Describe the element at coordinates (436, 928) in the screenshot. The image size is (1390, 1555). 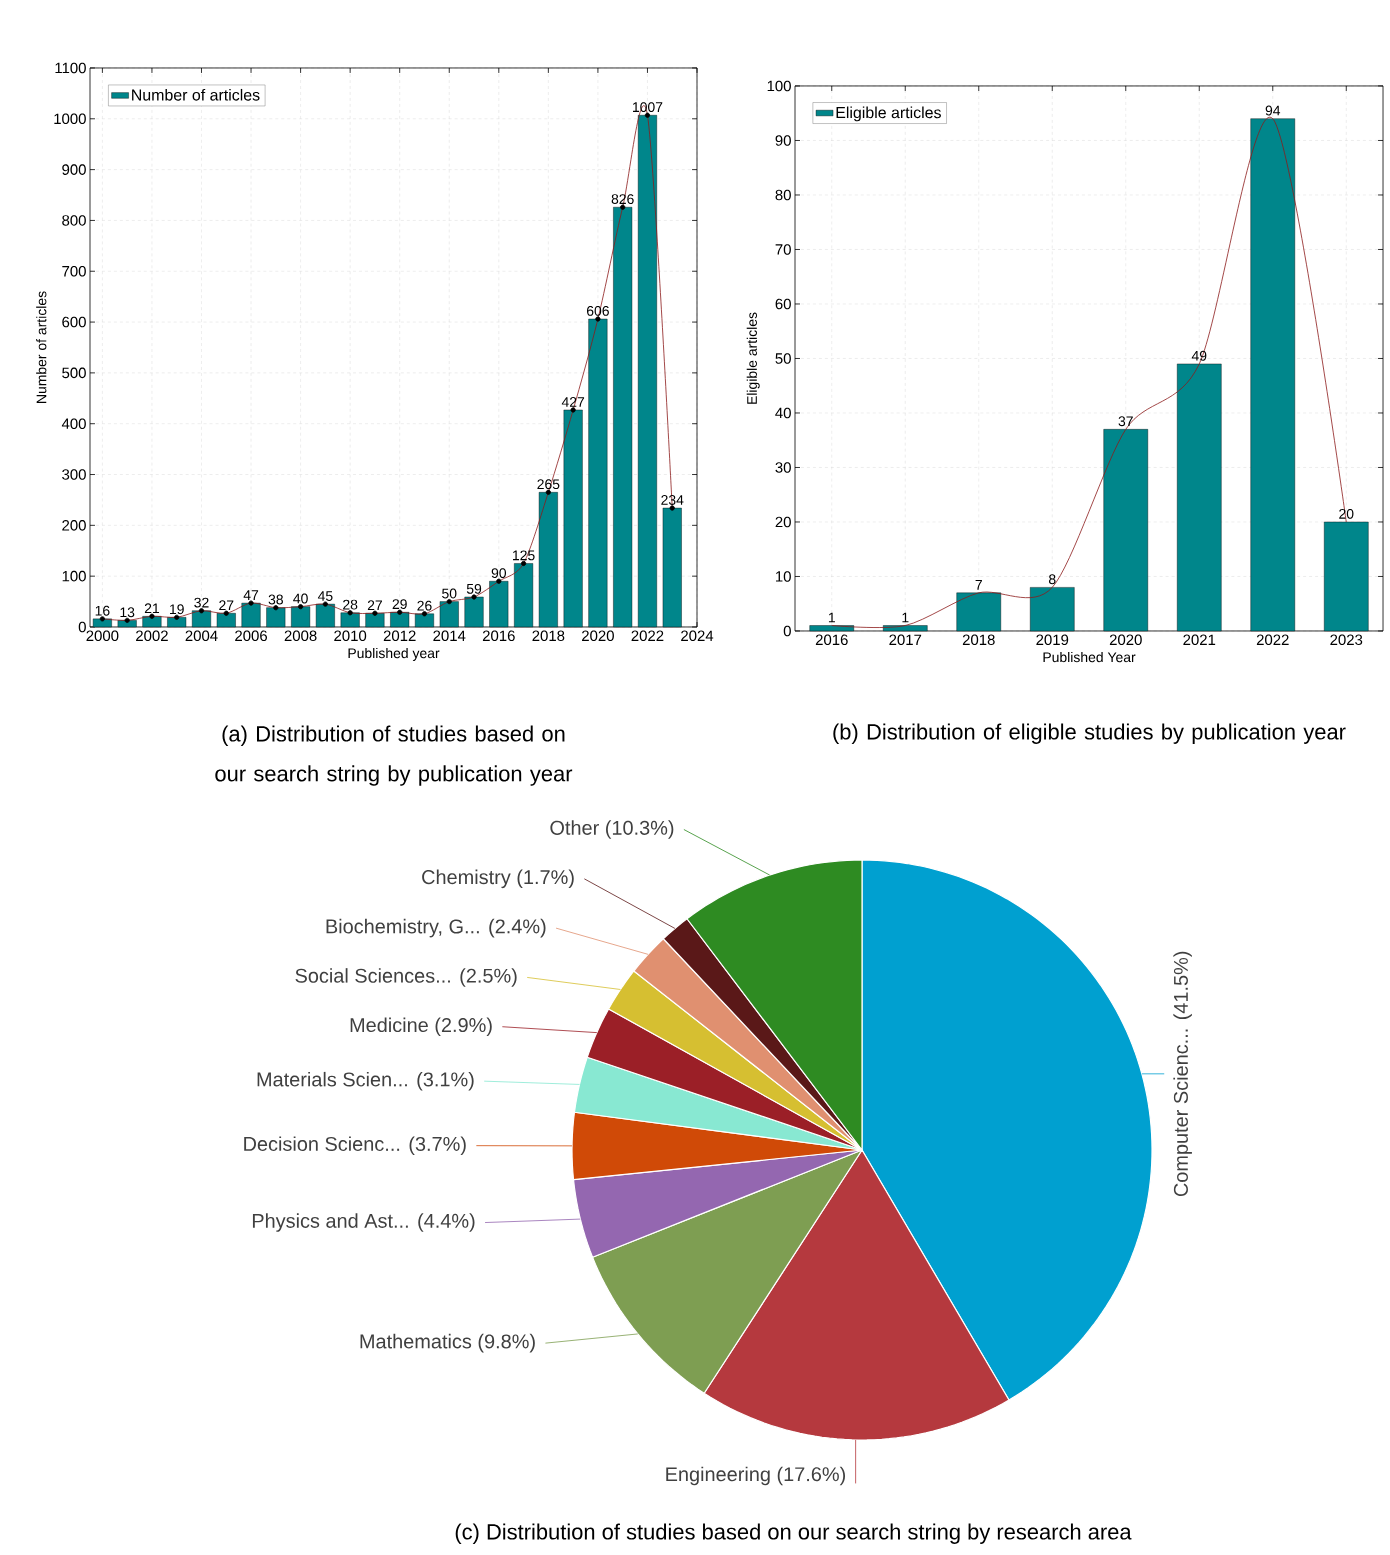
I see `slice-label: Biochemistry, G... (2.4%)` at that location.